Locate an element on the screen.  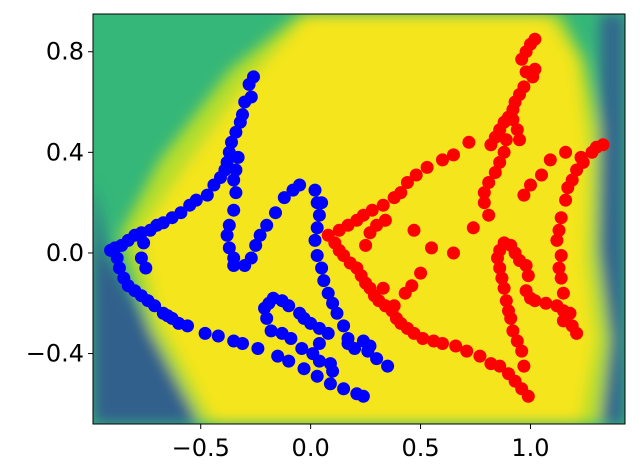
y-axis: 0.8 0.4 0.0 −0.4 is located at coordinates (59, 203).